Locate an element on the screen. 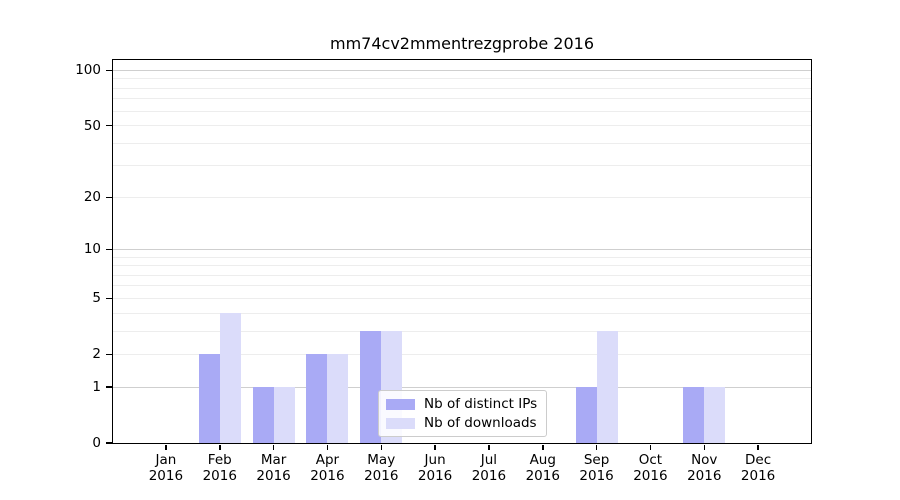 This screenshot has width=900, height=500. x-axis-tick-label: Aug 2016 is located at coordinates (543, 468).